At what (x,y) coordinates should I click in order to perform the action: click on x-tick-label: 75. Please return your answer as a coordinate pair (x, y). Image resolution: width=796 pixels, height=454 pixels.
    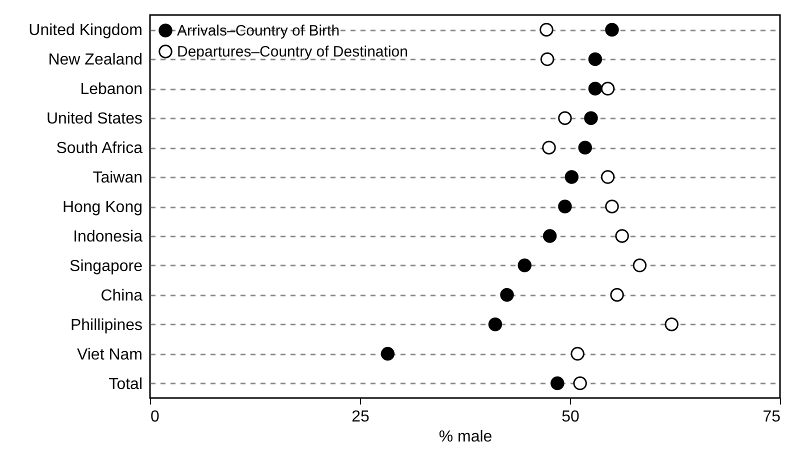
    Looking at the image, I should click on (771, 417).